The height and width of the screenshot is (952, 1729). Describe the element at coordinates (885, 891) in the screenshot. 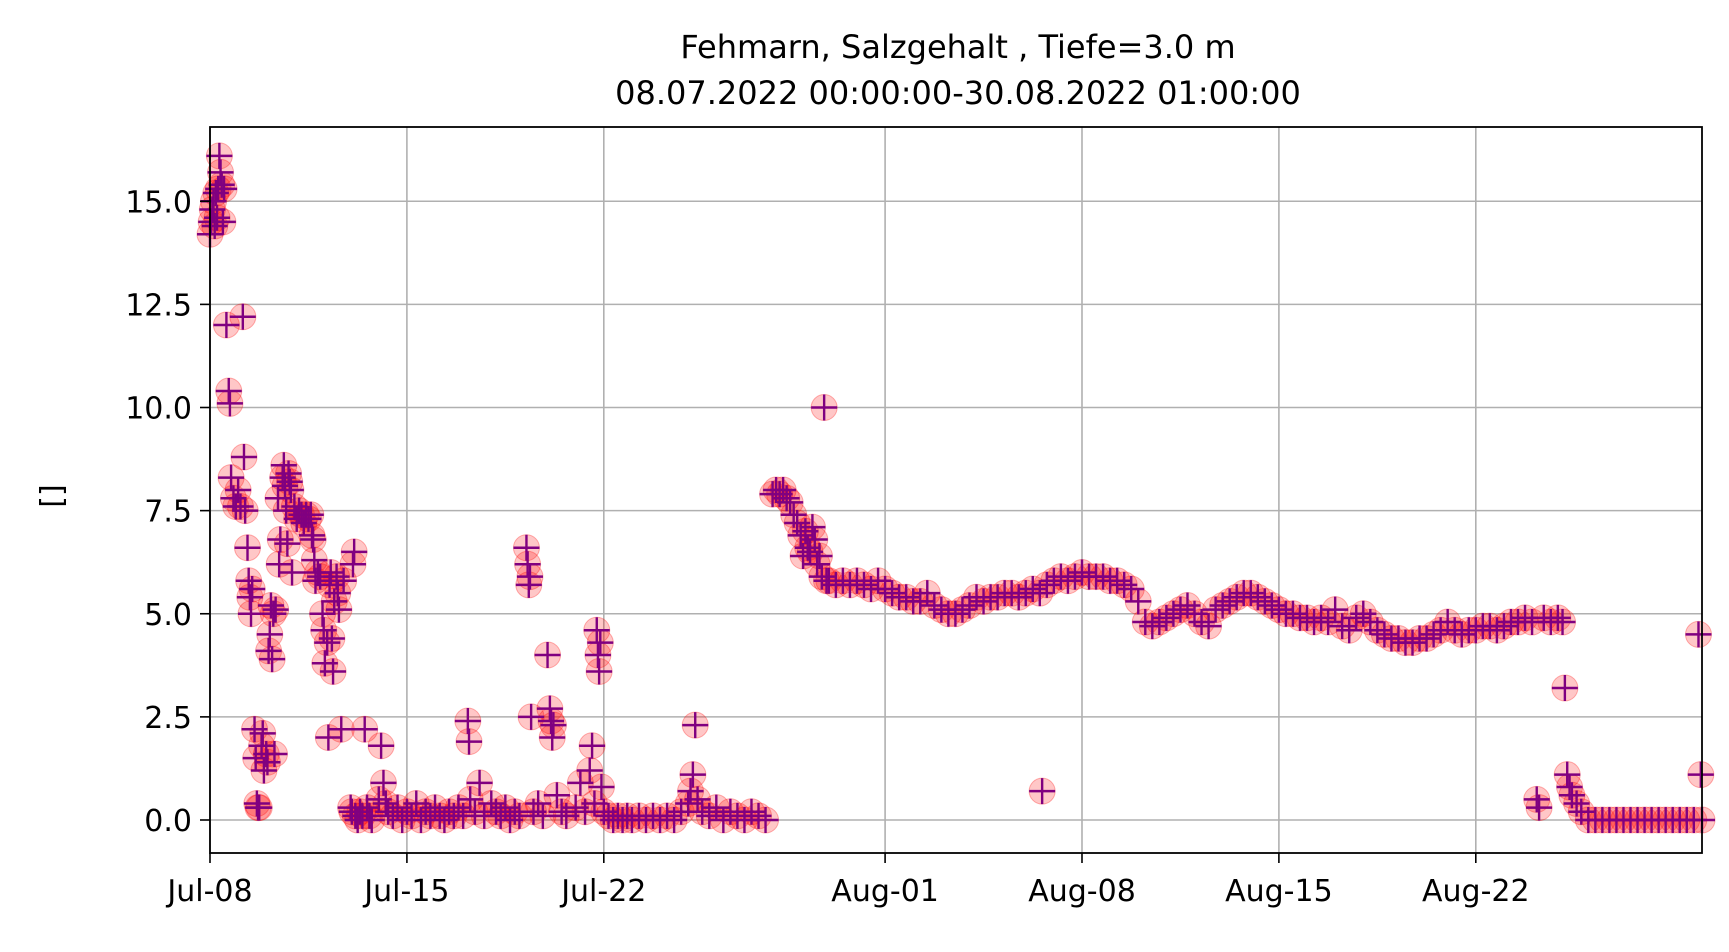

I see `x-tick-label: Aug-01` at that location.